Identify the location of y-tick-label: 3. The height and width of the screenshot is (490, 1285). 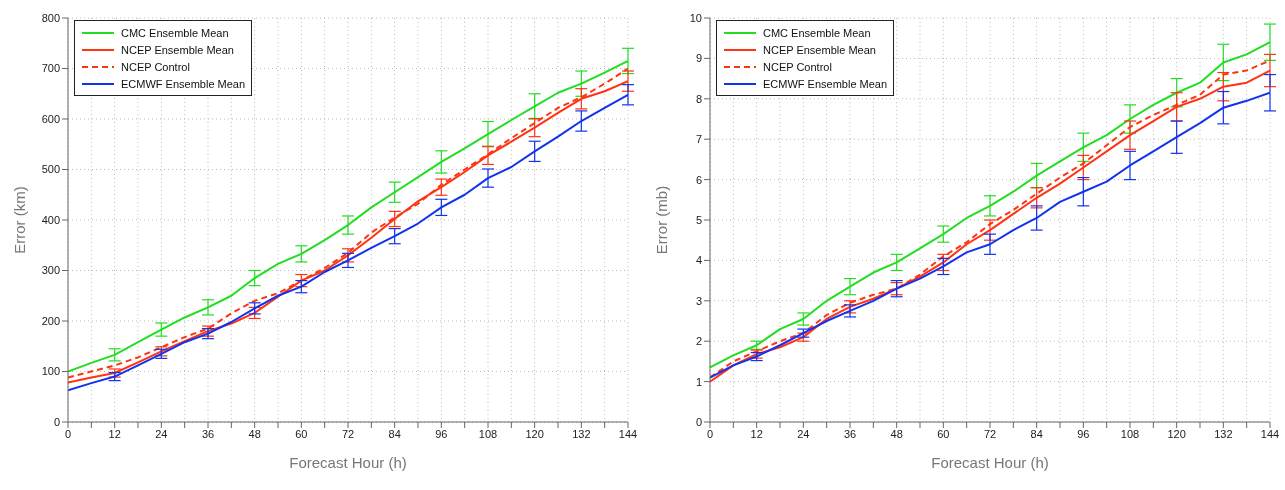
(698, 300).